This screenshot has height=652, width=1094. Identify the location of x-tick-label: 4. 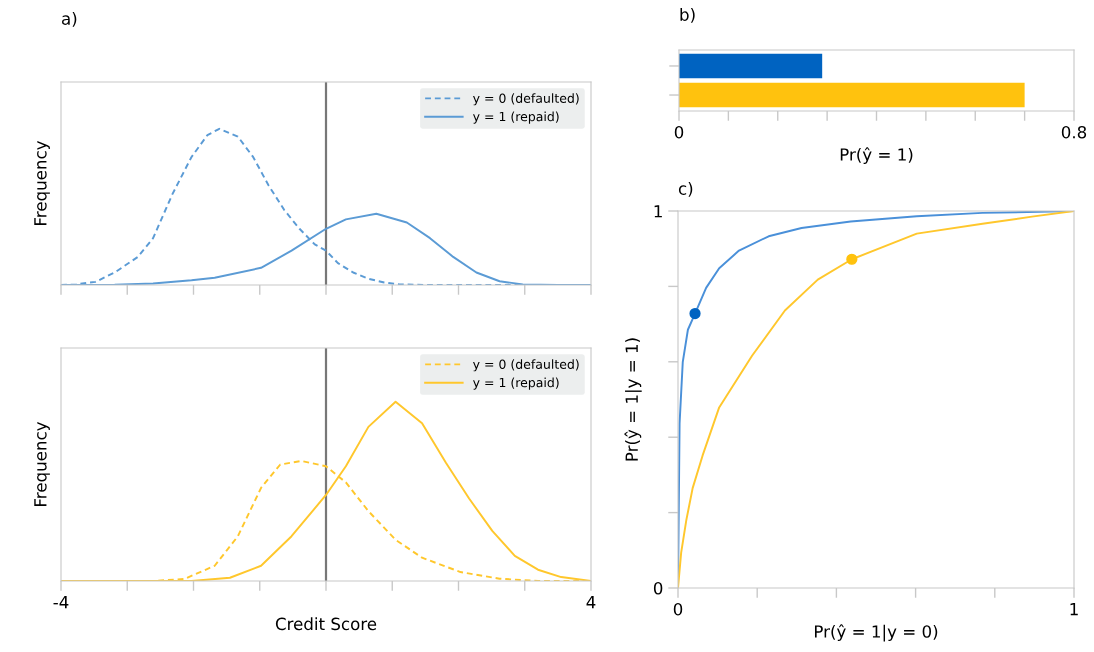
(591, 602).